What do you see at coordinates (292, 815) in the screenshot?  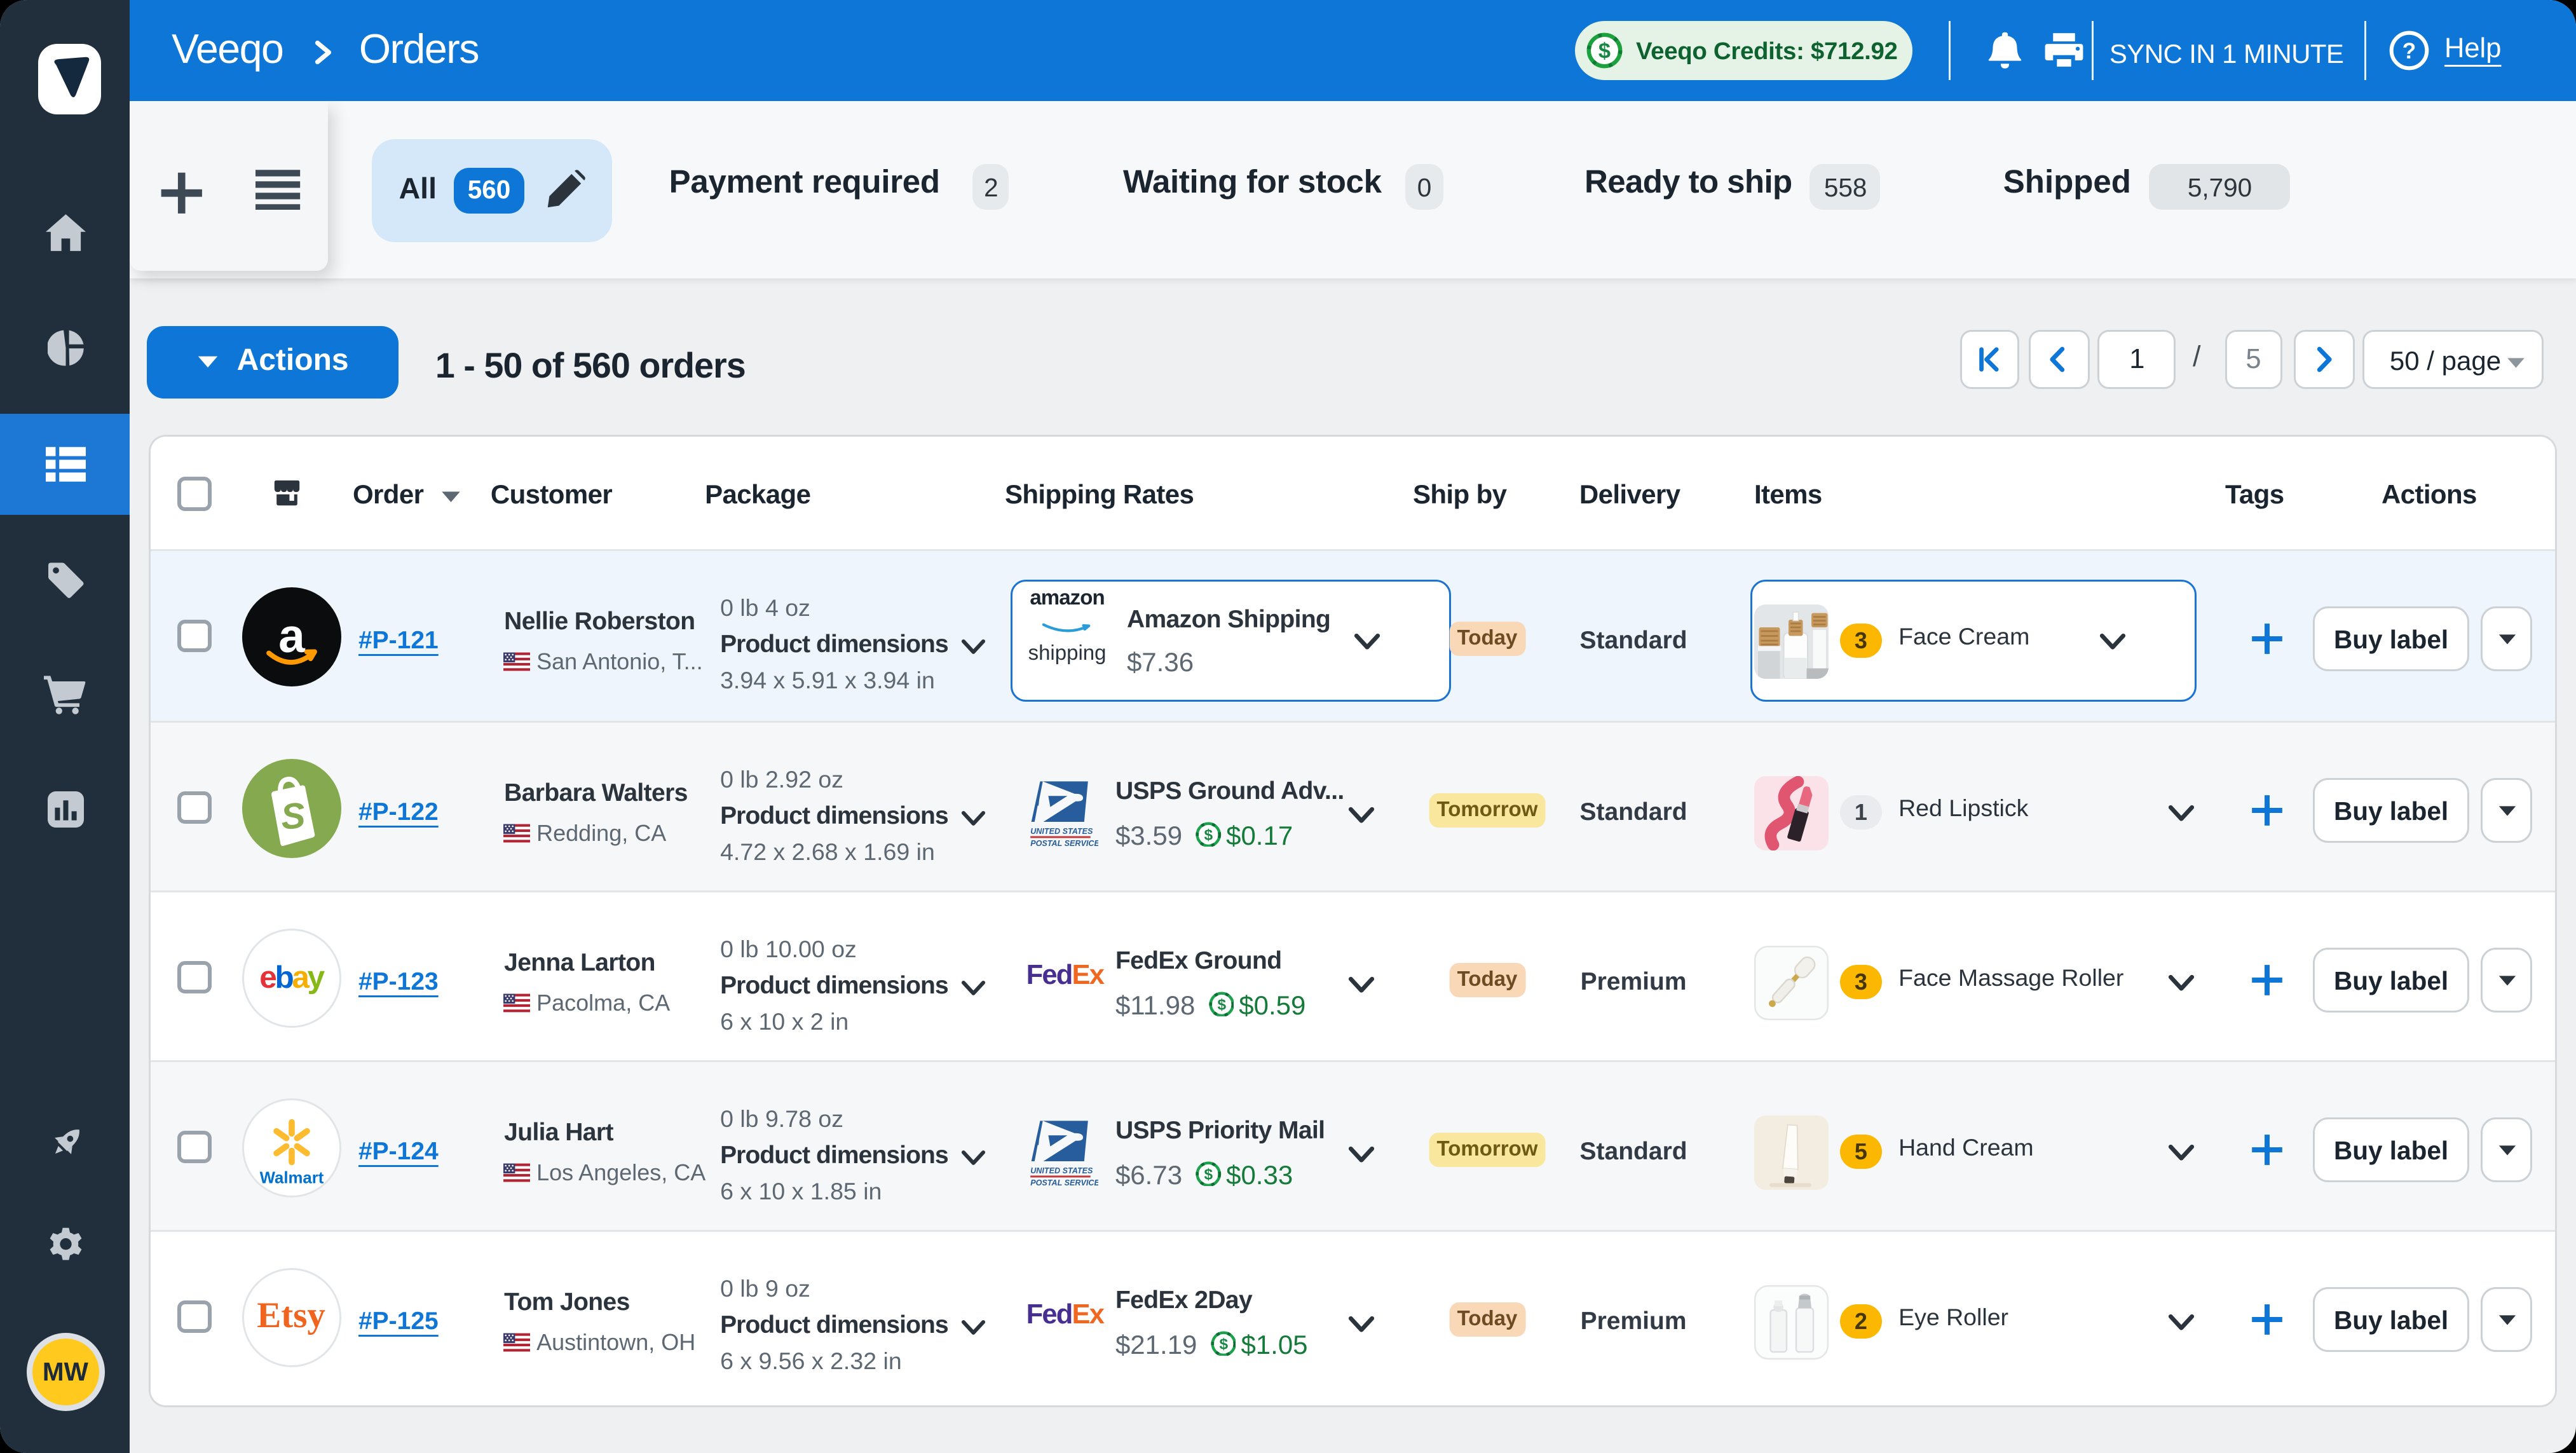 I see `svg-text: S` at bounding box center [292, 815].